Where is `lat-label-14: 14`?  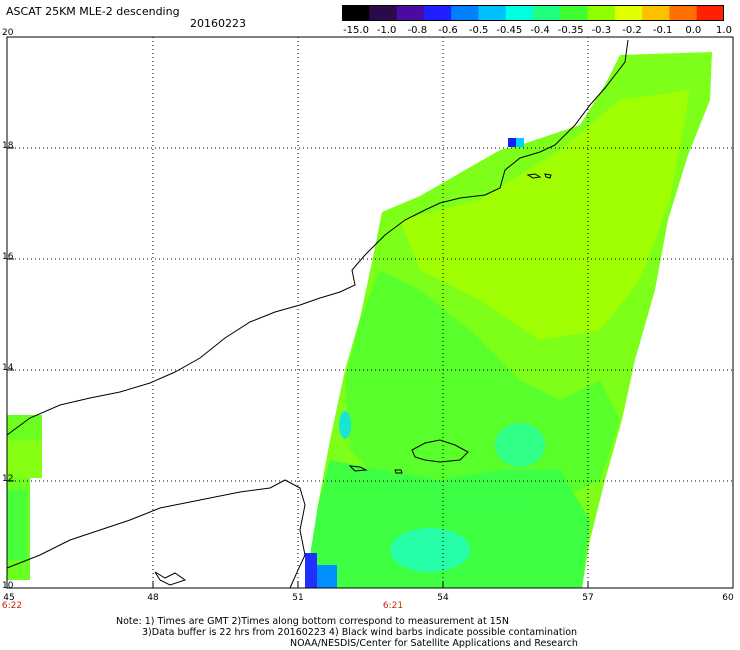
lat-label-14: 14 is located at coordinates (8, 368).